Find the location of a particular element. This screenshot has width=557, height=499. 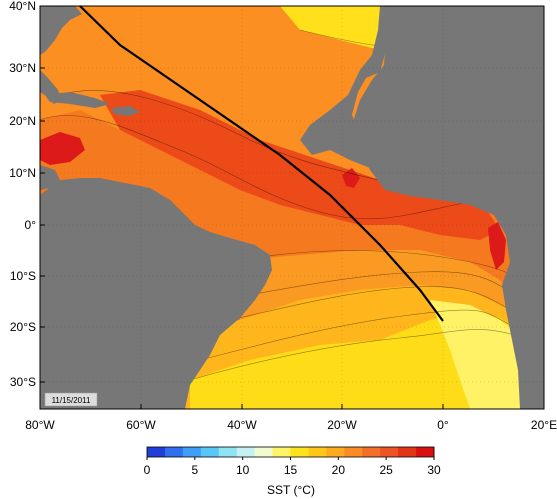

colorbar-labels: 0 5 10 15 20 25 30 is located at coordinates (292, 467).